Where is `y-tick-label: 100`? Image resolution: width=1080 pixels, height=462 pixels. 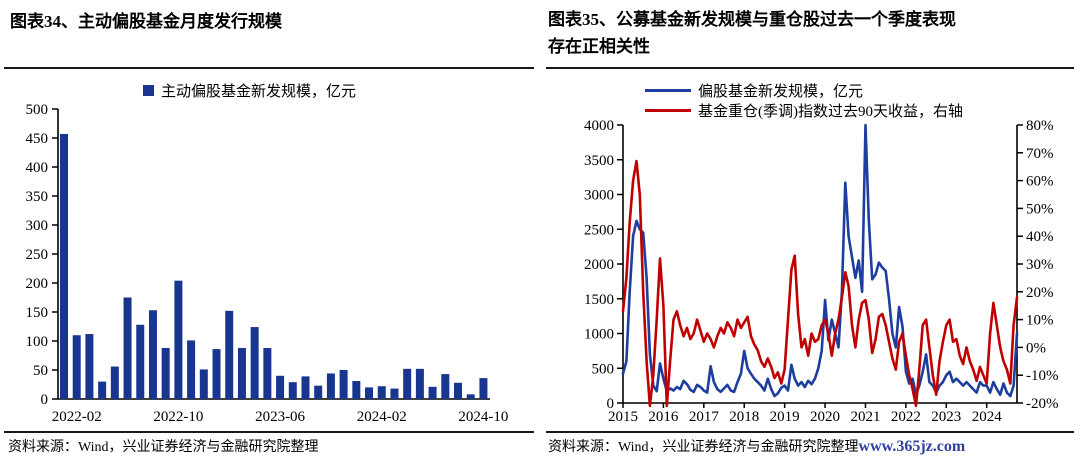
y-tick-label: 100 is located at coordinates (37, 342).